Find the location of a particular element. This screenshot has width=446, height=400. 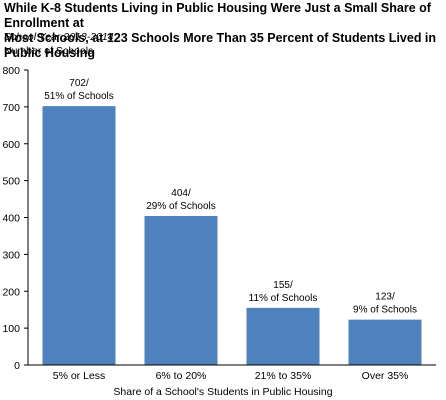

x-tick-label: 6% to 20% is located at coordinates (181, 376).